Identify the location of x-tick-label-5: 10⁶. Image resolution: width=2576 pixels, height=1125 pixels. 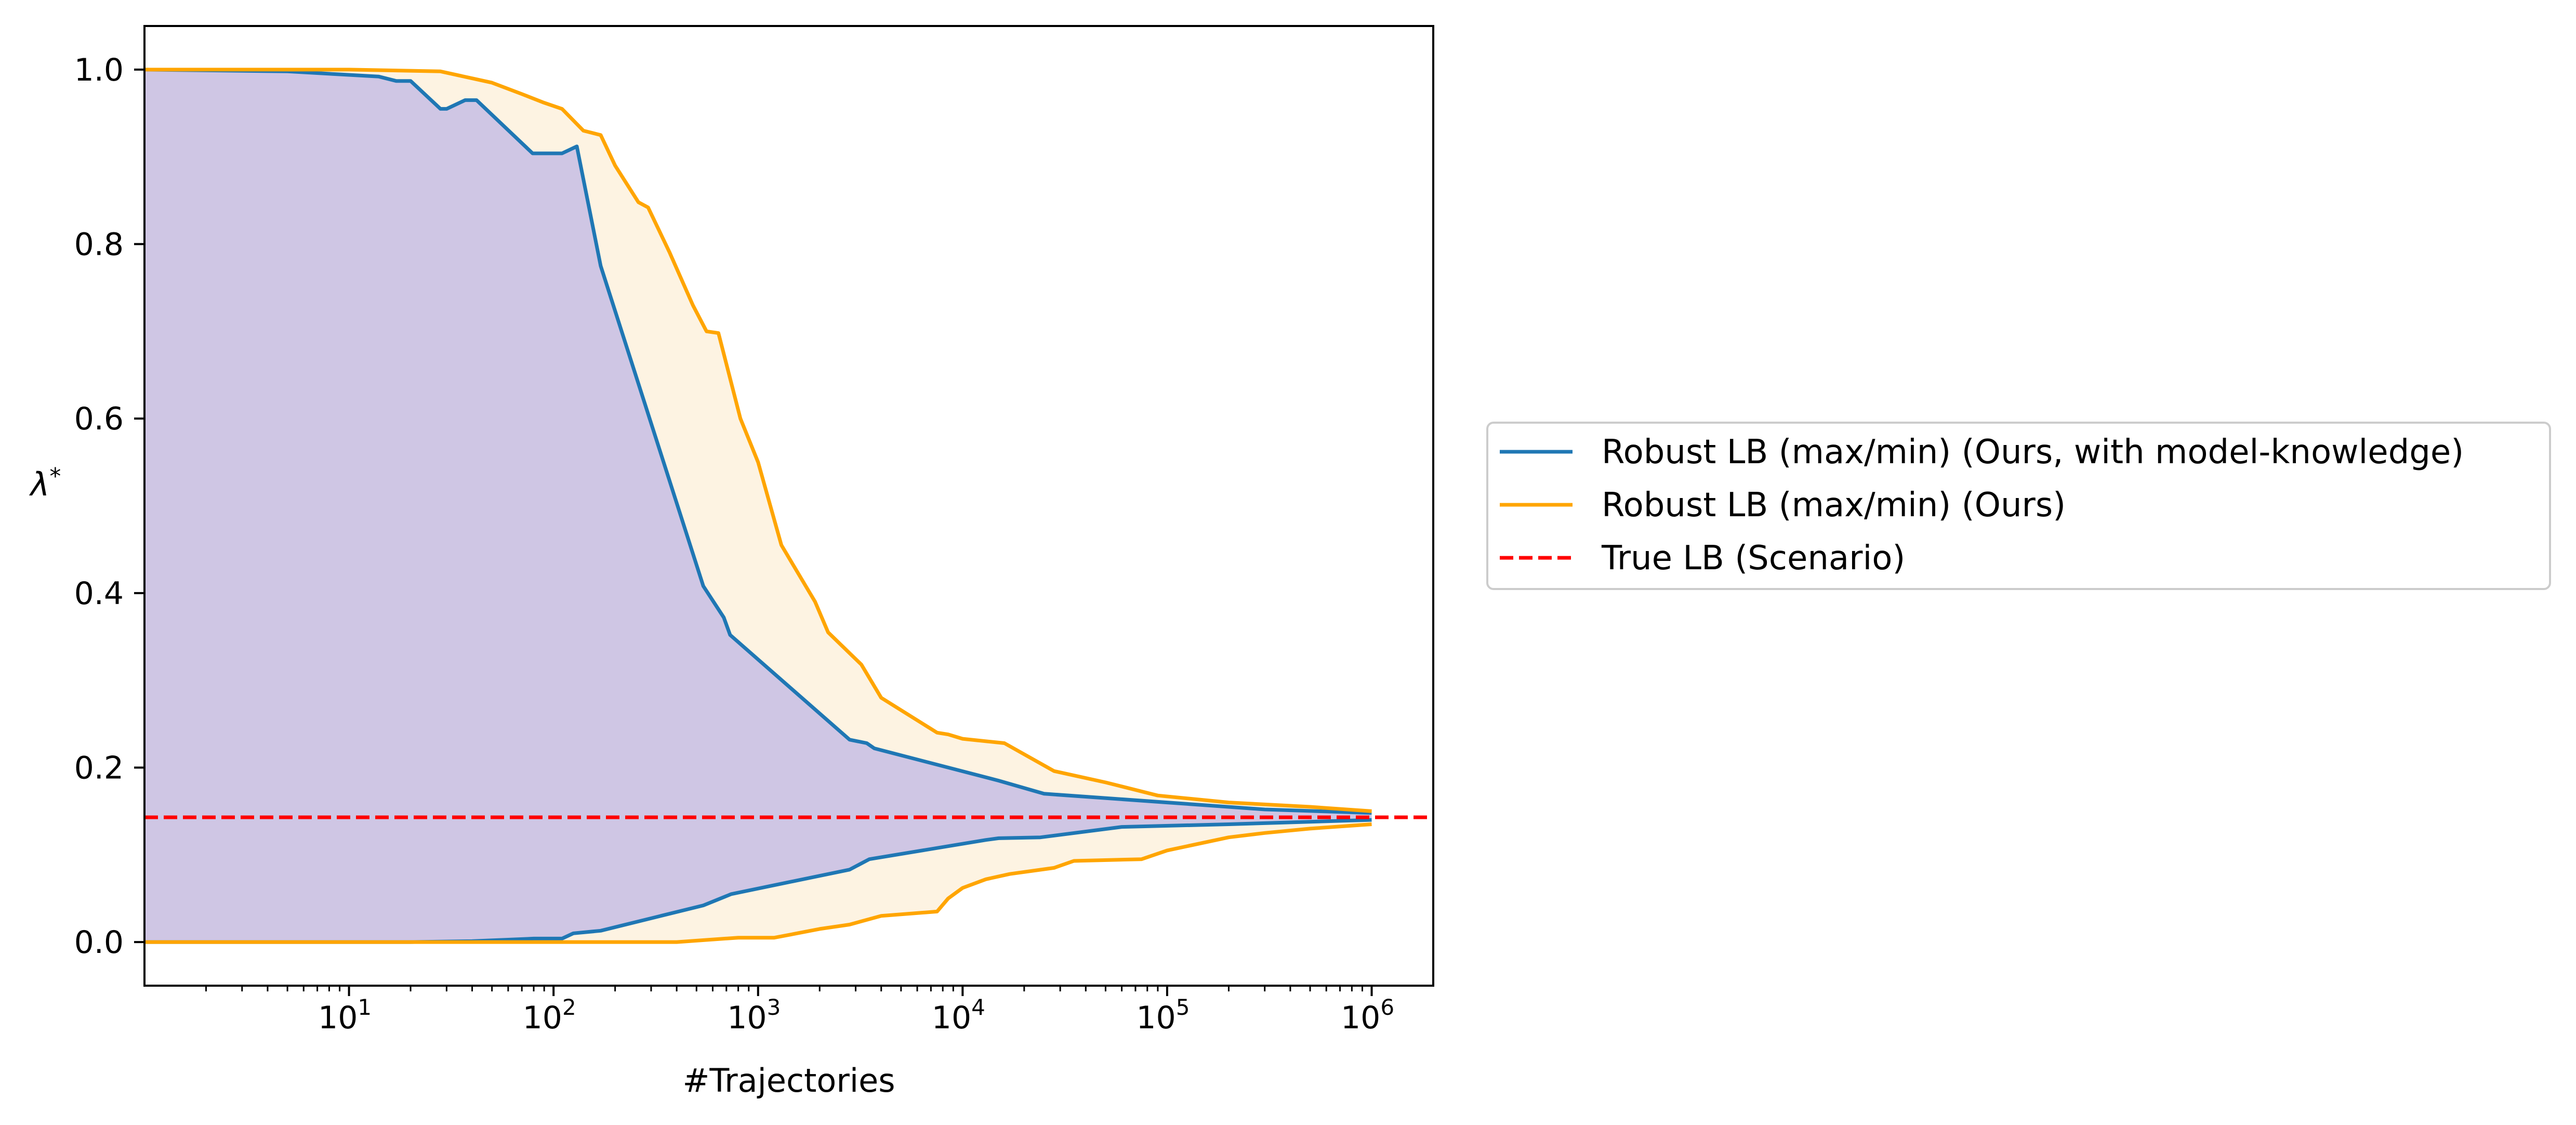
(1367, 1015).